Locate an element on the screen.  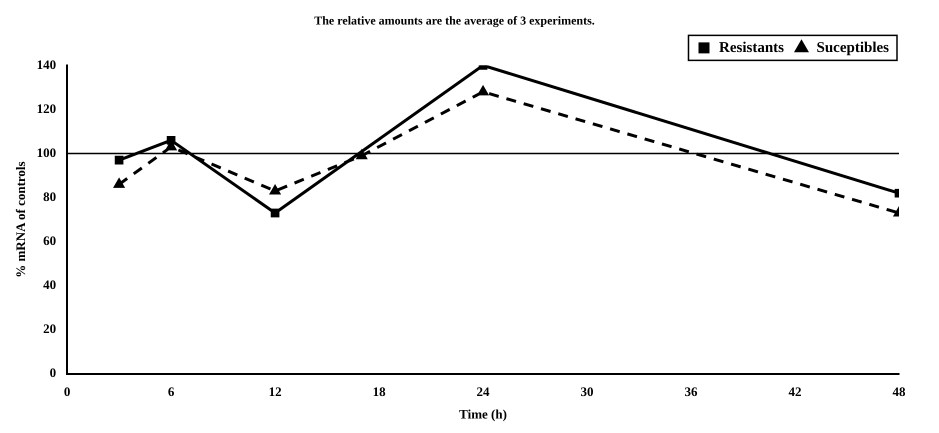
y-tick-label: 20 is located at coordinates (49, 328).